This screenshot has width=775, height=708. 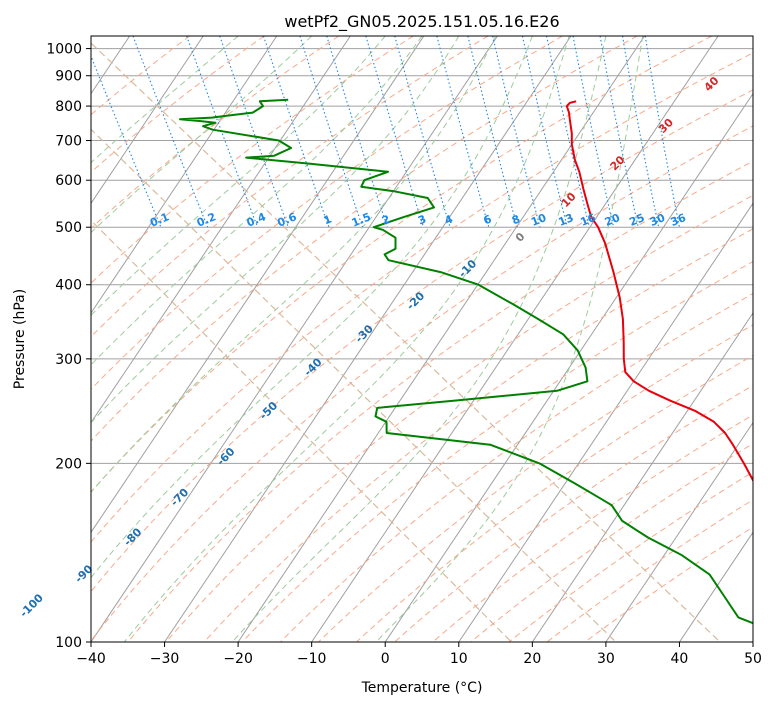 What do you see at coordinates (238, 659) in the screenshot?
I see `x-tick-label: −20` at bounding box center [238, 659].